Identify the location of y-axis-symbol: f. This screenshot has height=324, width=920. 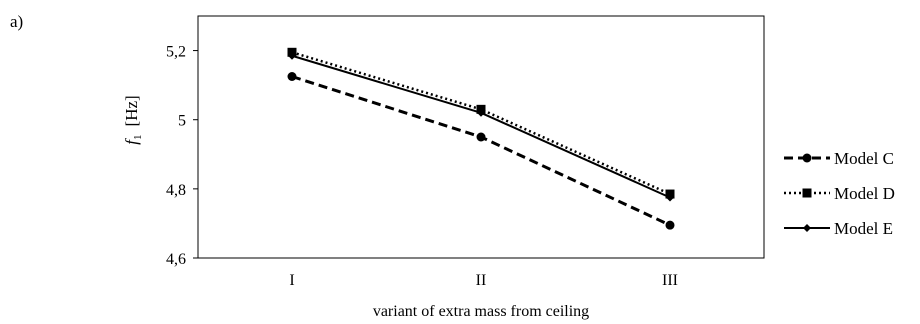
(131, 141).